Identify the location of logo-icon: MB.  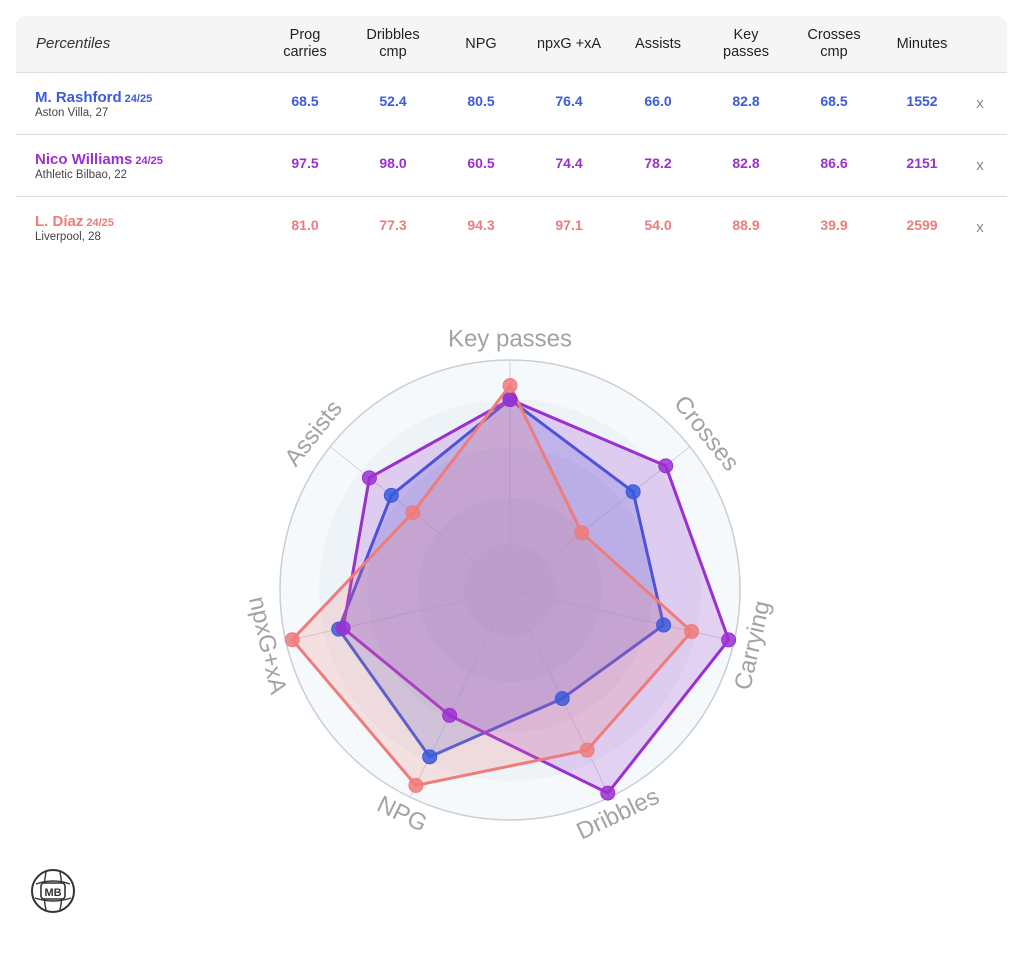
(53, 891).